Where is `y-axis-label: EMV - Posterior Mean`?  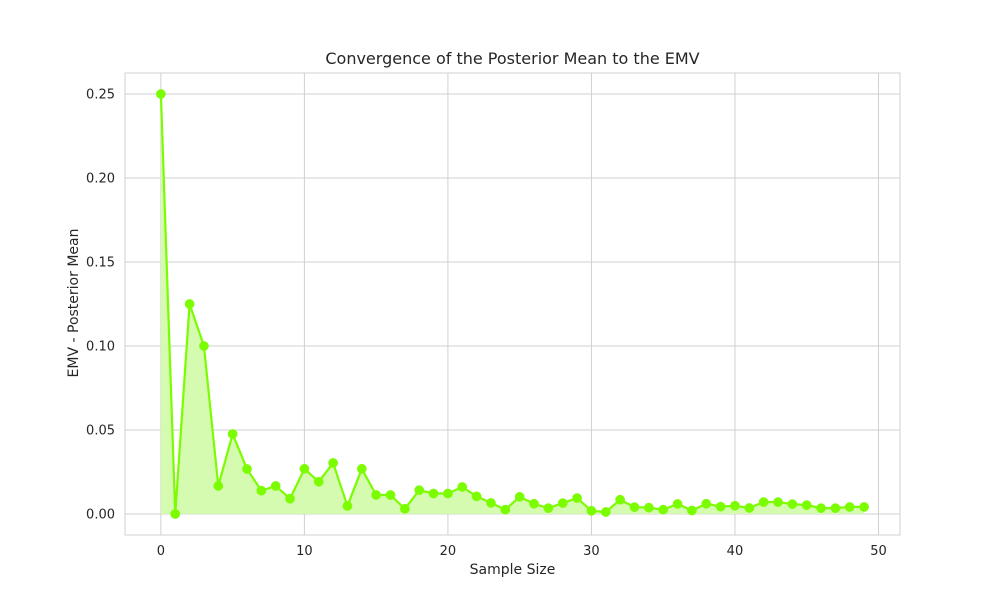
y-axis-label: EMV - Posterior Mean is located at coordinates (74, 303).